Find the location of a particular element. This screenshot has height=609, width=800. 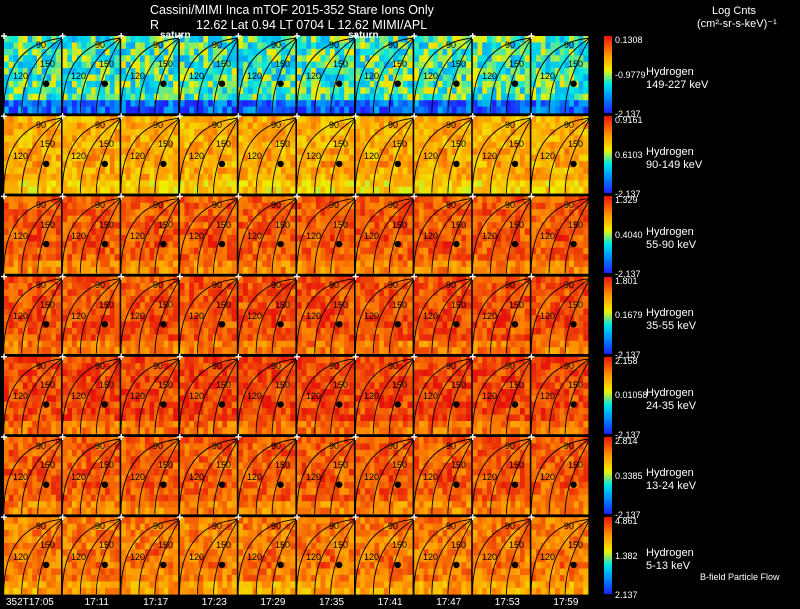

panel-r4-c2 is located at coordinates (149, 394).